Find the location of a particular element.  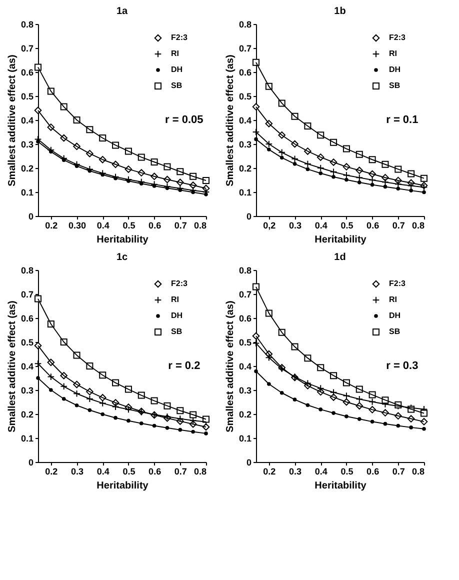

annotation: r = 0.2 is located at coordinates (184, 366).